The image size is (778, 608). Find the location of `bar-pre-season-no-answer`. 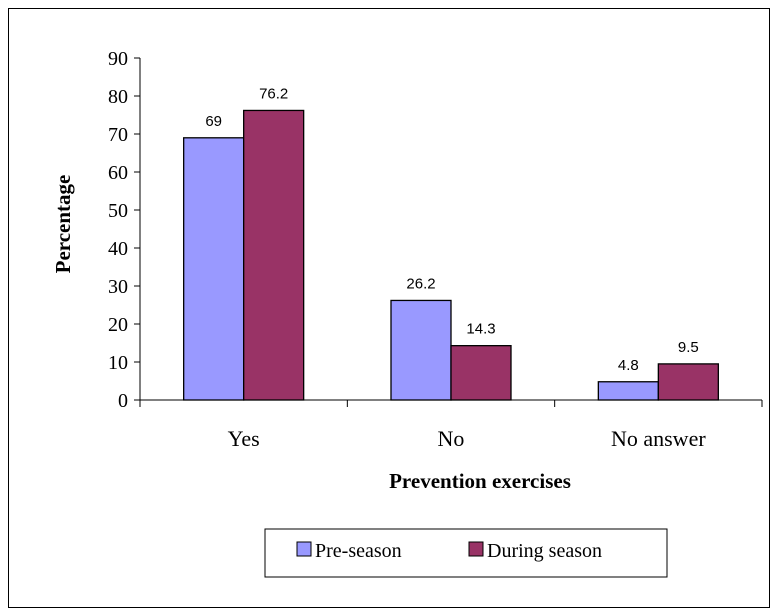

bar-pre-season-no-answer is located at coordinates (628, 391).